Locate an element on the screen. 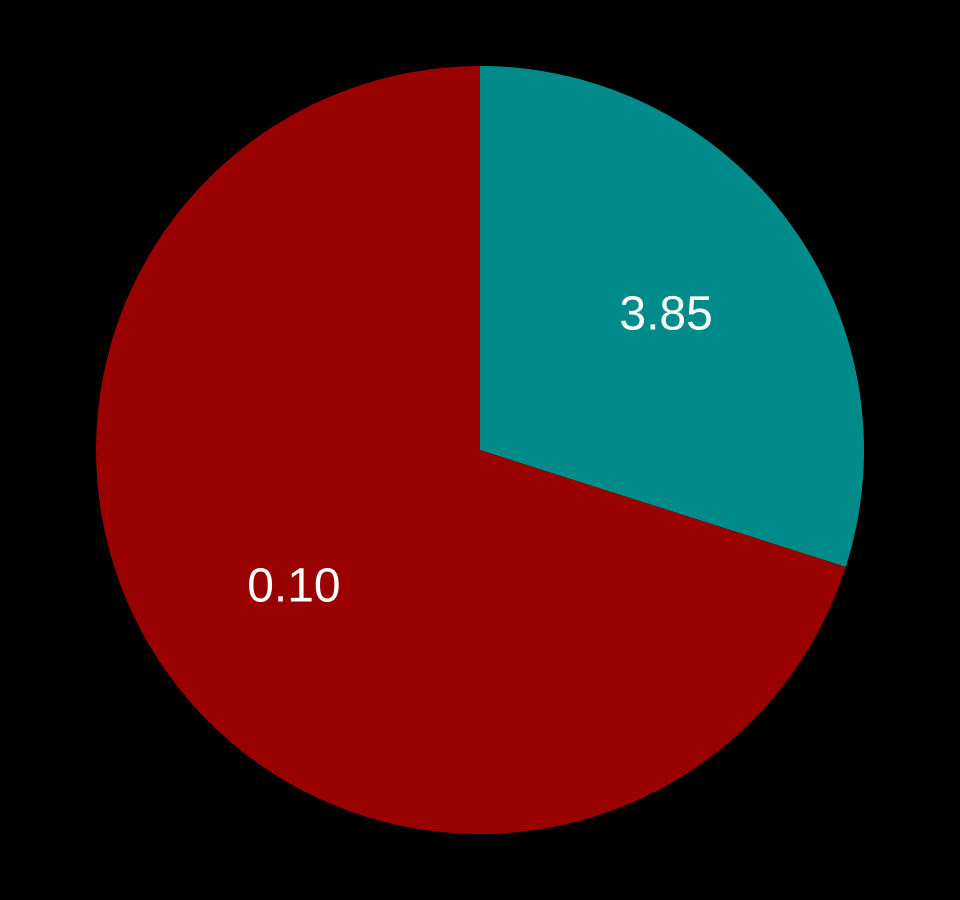 The image size is (960, 900). pie-slice-label-0: 3.85 is located at coordinates (665, 314).